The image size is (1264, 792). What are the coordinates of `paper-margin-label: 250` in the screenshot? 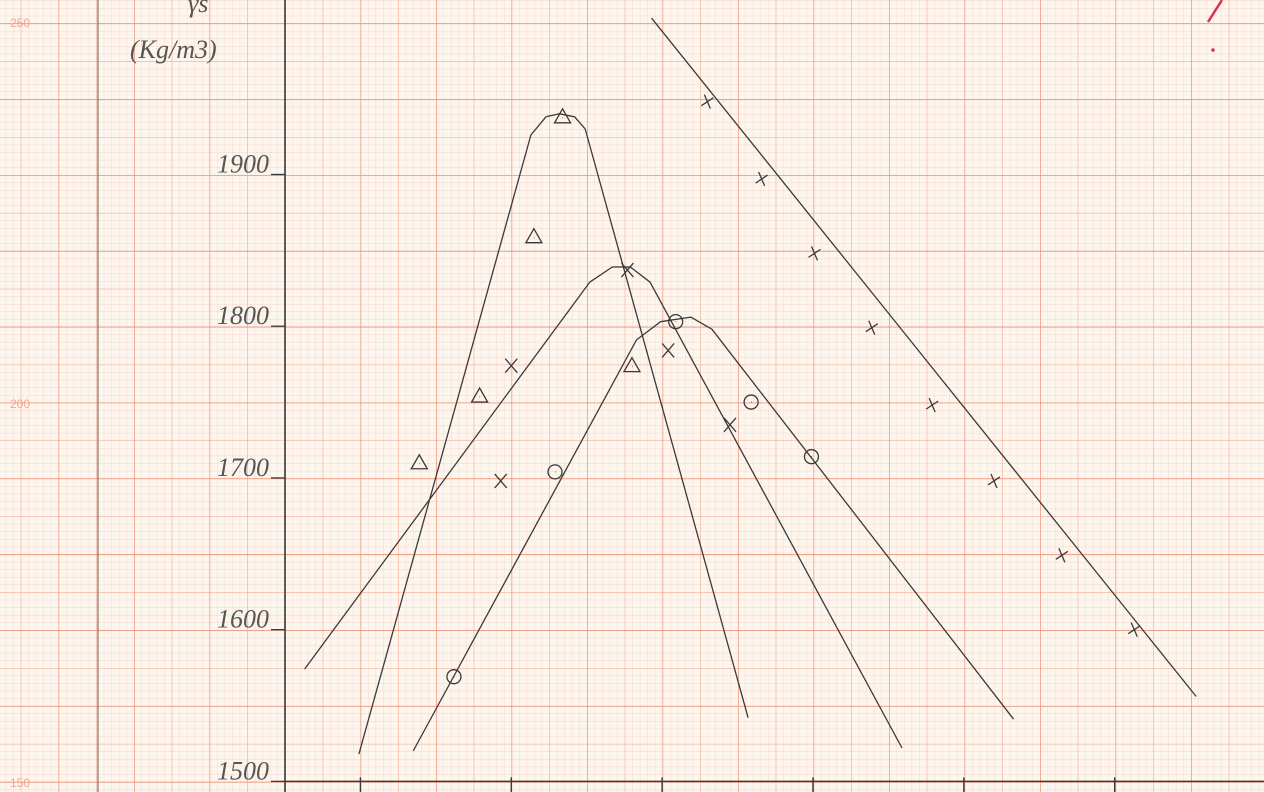 It's located at (20, 23).